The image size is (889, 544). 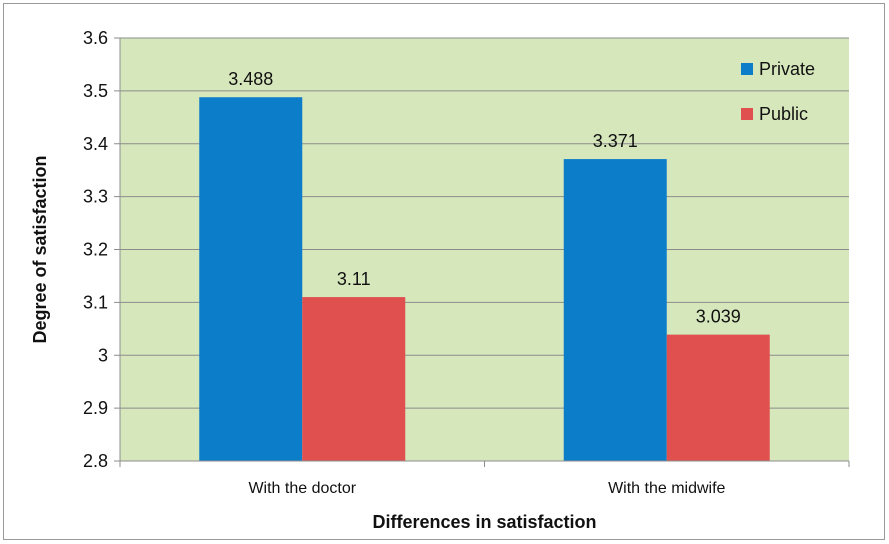 What do you see at coordinates (486, 488) in the screenshot?
I see `x-category-labels: With the doctor With the midwife` at bounding box center [486, 488].